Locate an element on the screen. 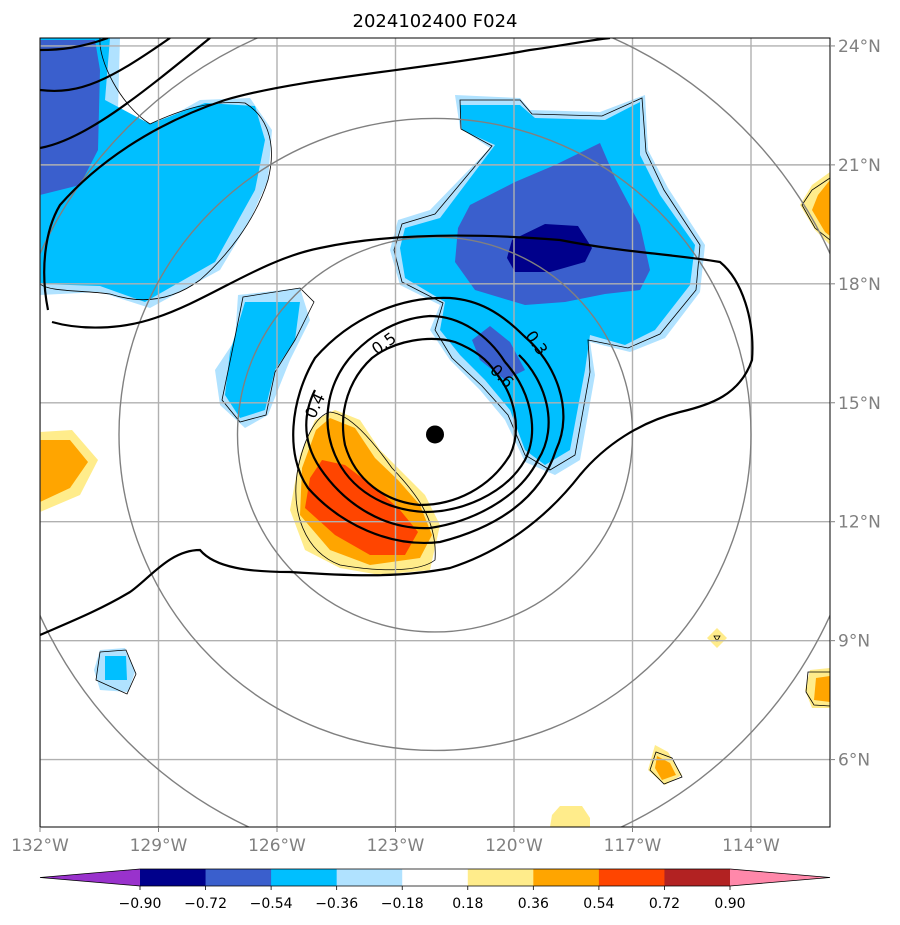 The image size is (900, 925). colorbar-tick-label: 0.36 is located at coordinates (533, 904).